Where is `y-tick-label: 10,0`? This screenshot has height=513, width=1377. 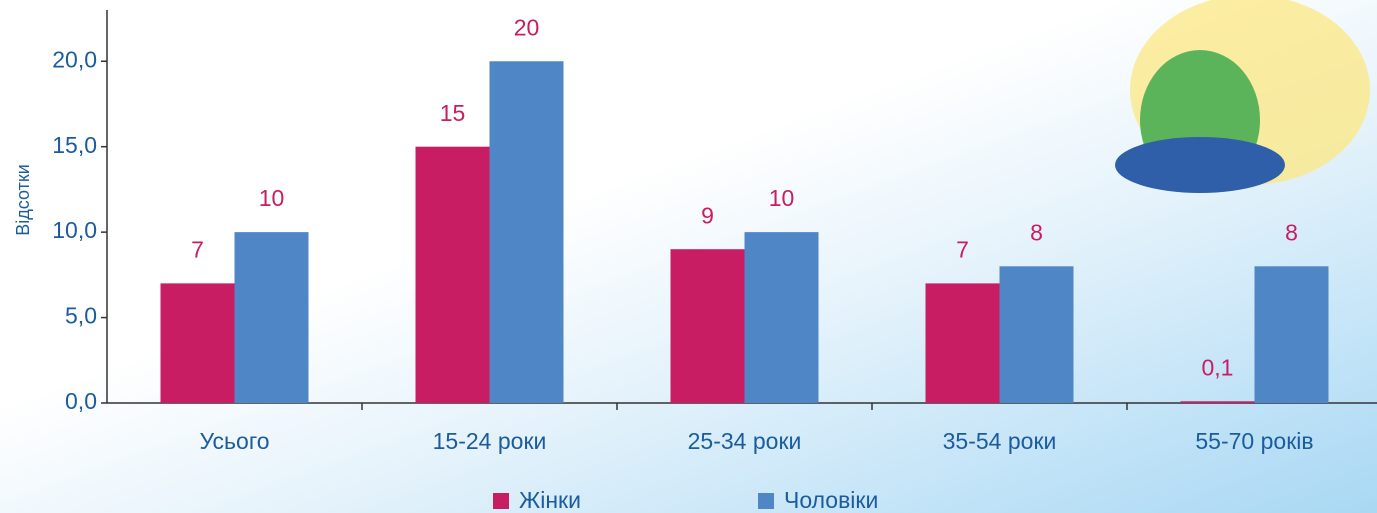 y-tick-label: 10,0 is located at coordinates (74, 230).